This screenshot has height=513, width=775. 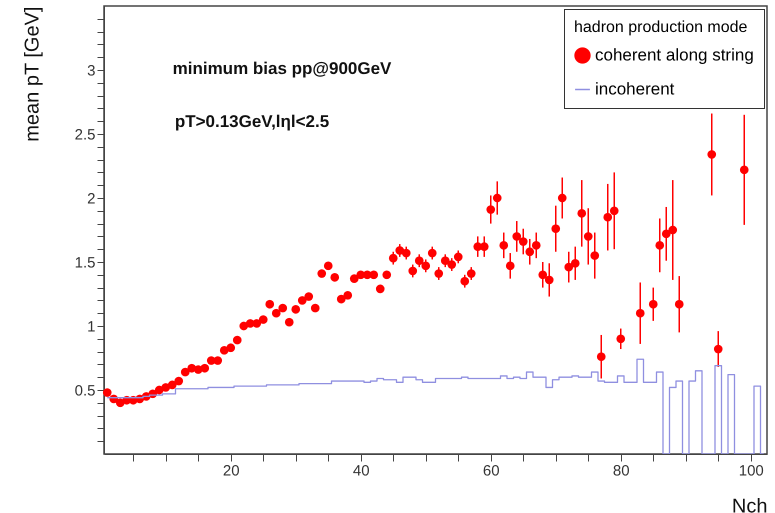 What do you see at coordinates (231, 471) in the screenshot?
I see `x-tick-label: 20` at bounding box center [231, 471].